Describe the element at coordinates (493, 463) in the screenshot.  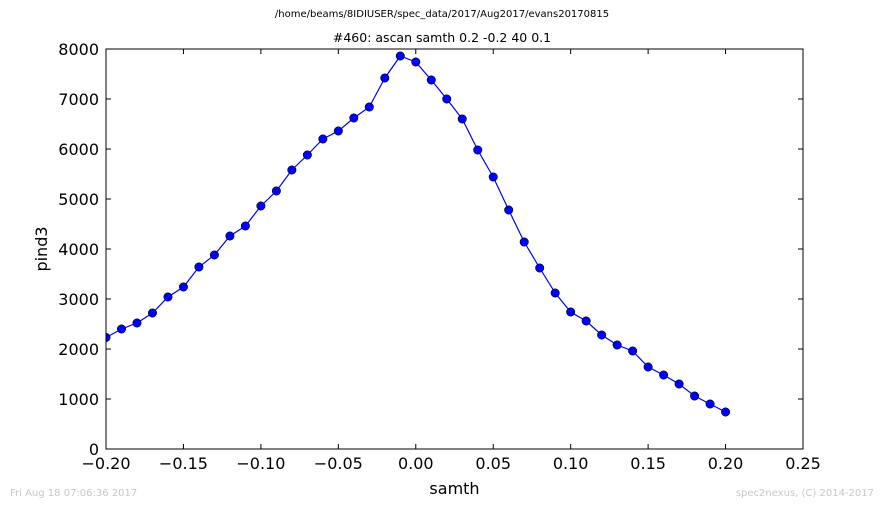
I see `x-tick-label: 0.05` at that location.